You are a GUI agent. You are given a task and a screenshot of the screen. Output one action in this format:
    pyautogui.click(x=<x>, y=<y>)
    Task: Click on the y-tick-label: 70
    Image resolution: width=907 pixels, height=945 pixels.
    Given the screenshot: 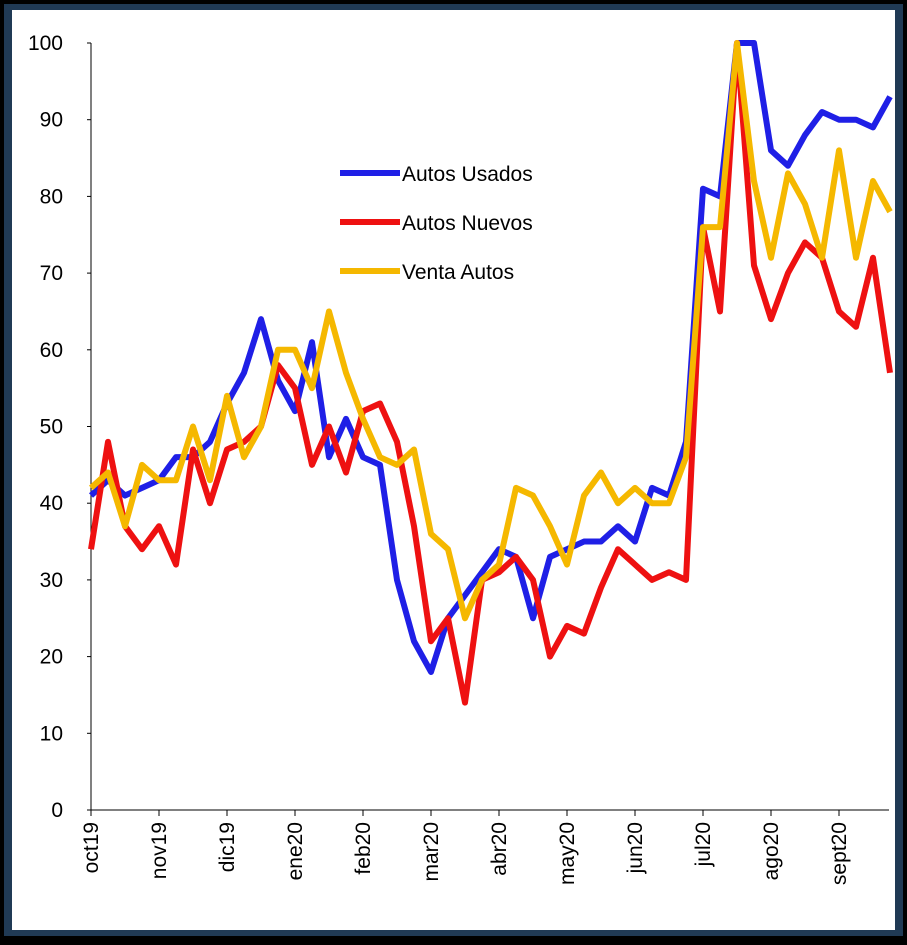 What is the action you would take?
    pyautogui.click(x=51, y=273)
    